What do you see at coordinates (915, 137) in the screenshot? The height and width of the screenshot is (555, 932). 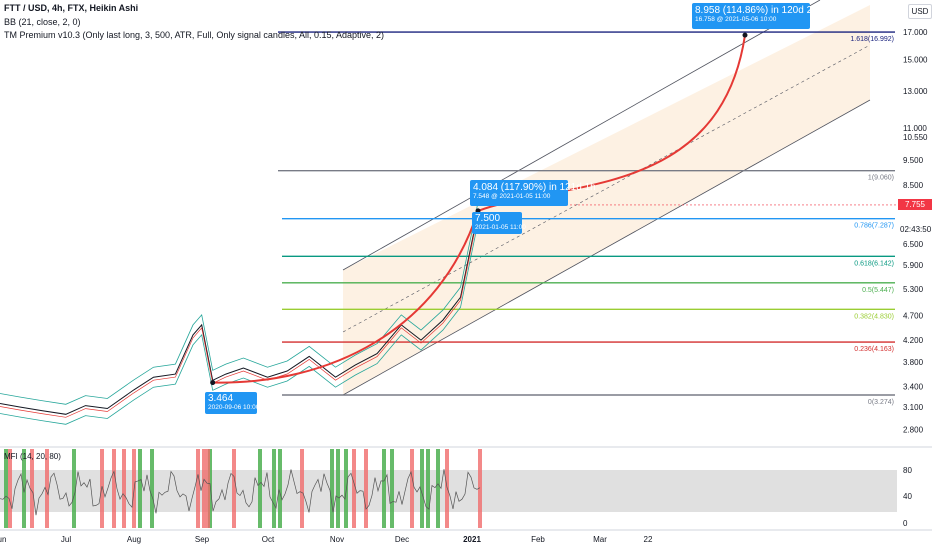 I see `y-tick-label: 10.550` at bounding box center [915, 137].